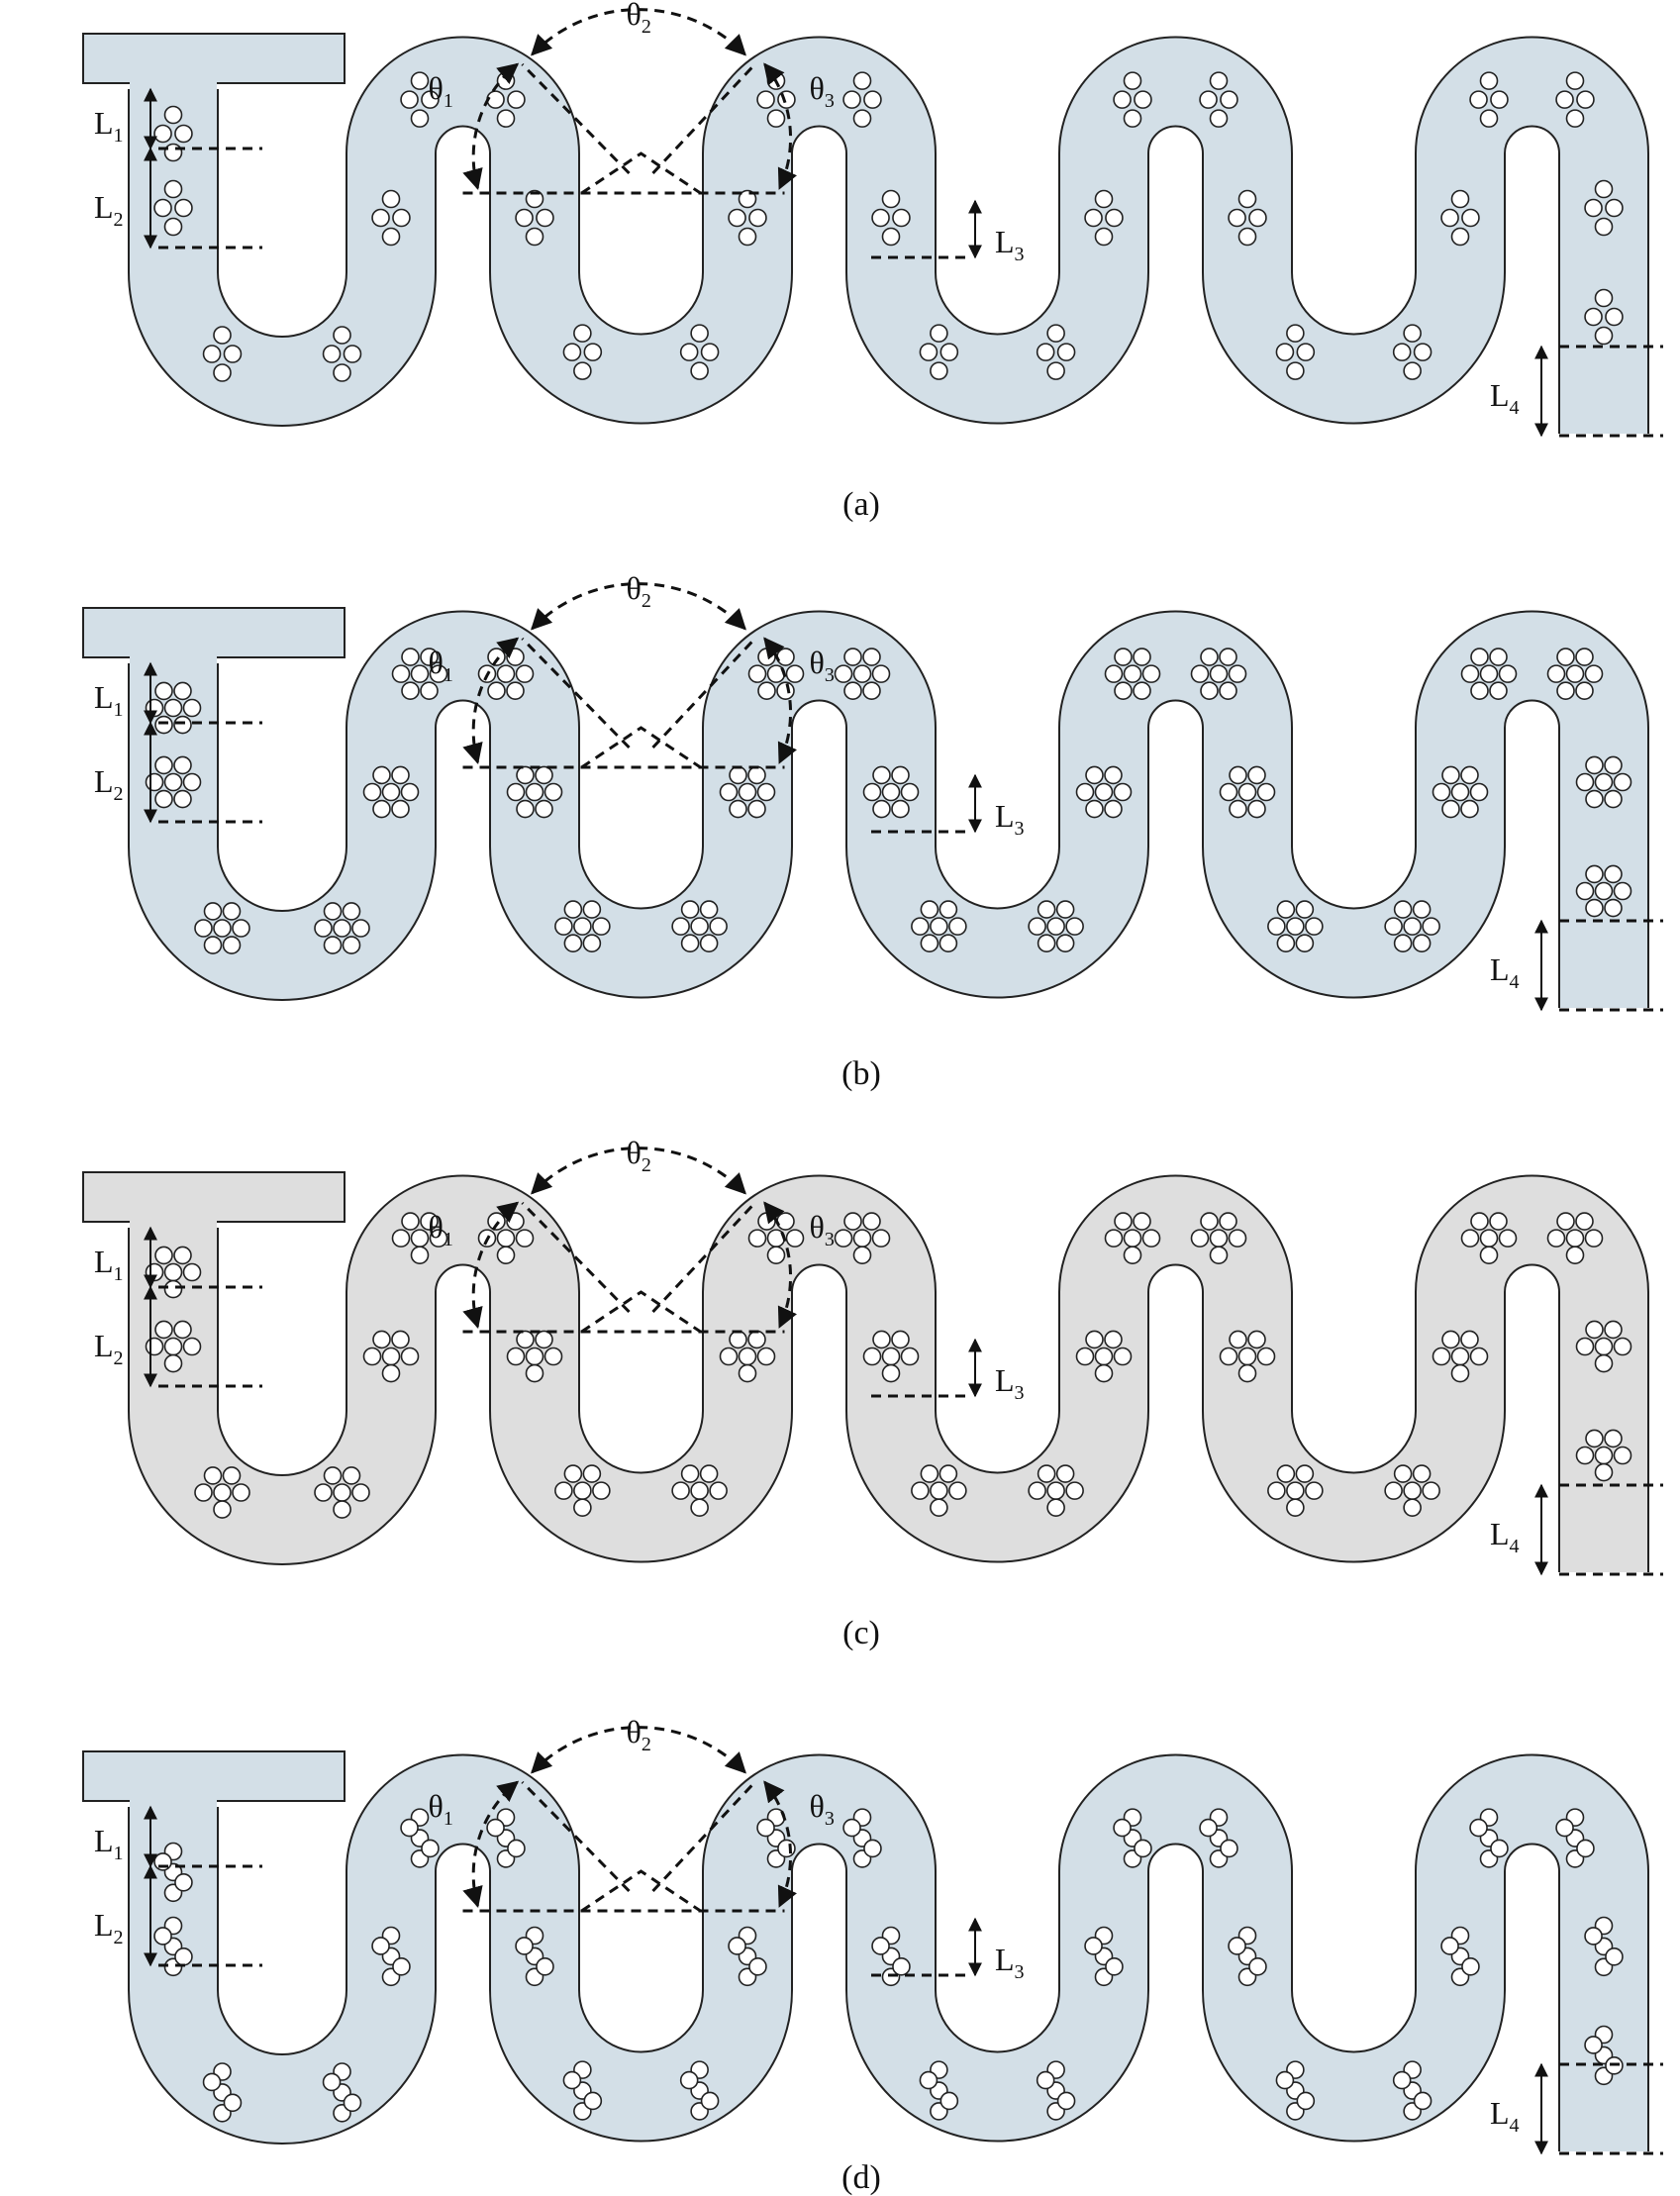 The height and width of the screenshot is (2196, 1680). I want to click on label-L1: L1, so click(109, 1843).